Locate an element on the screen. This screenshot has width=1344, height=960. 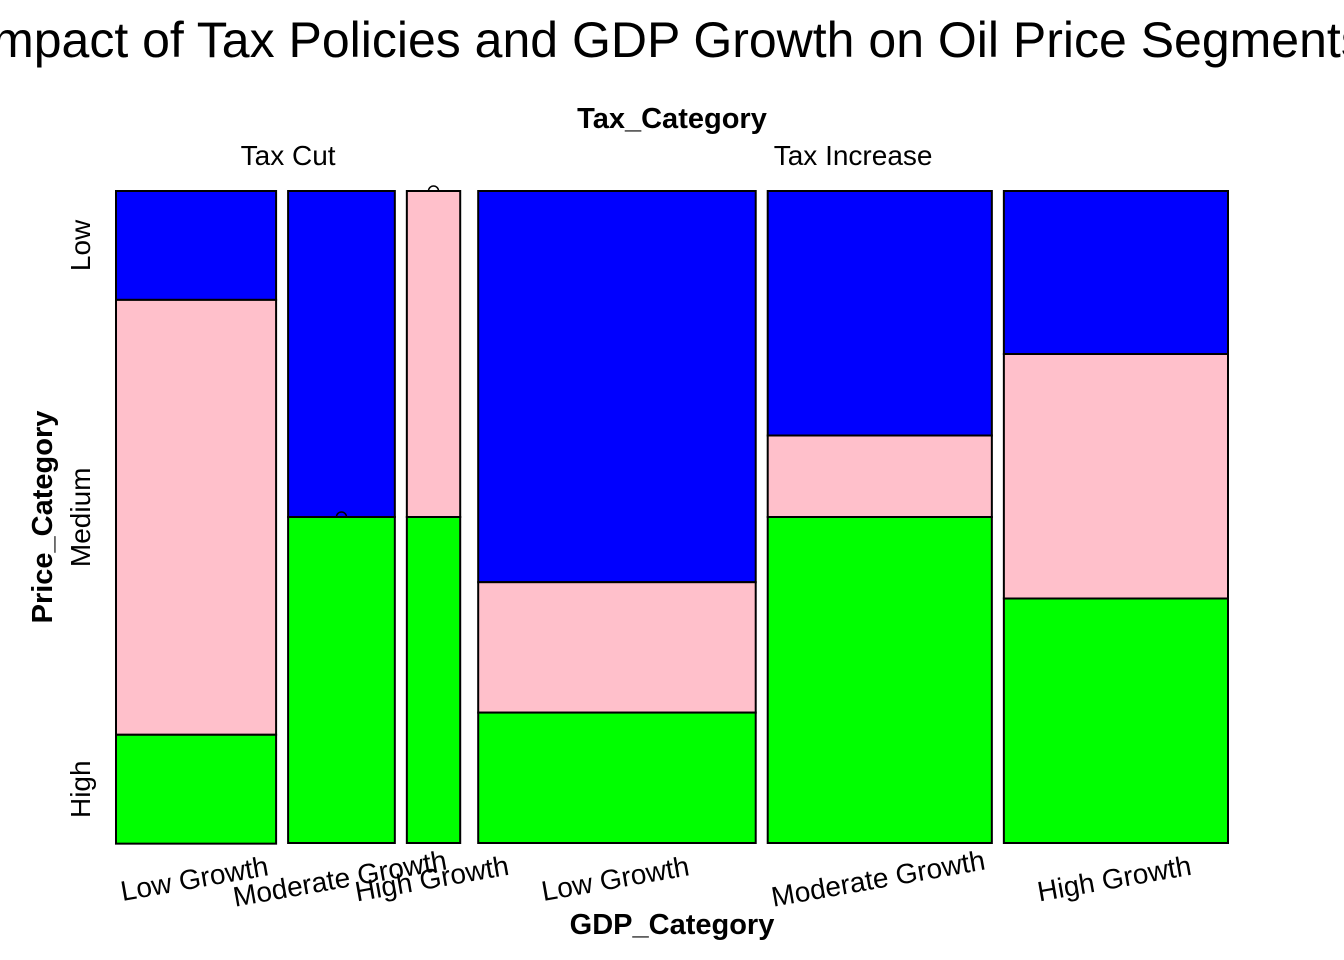
y-level-label-low: Low is located at coordinates (80, 245).